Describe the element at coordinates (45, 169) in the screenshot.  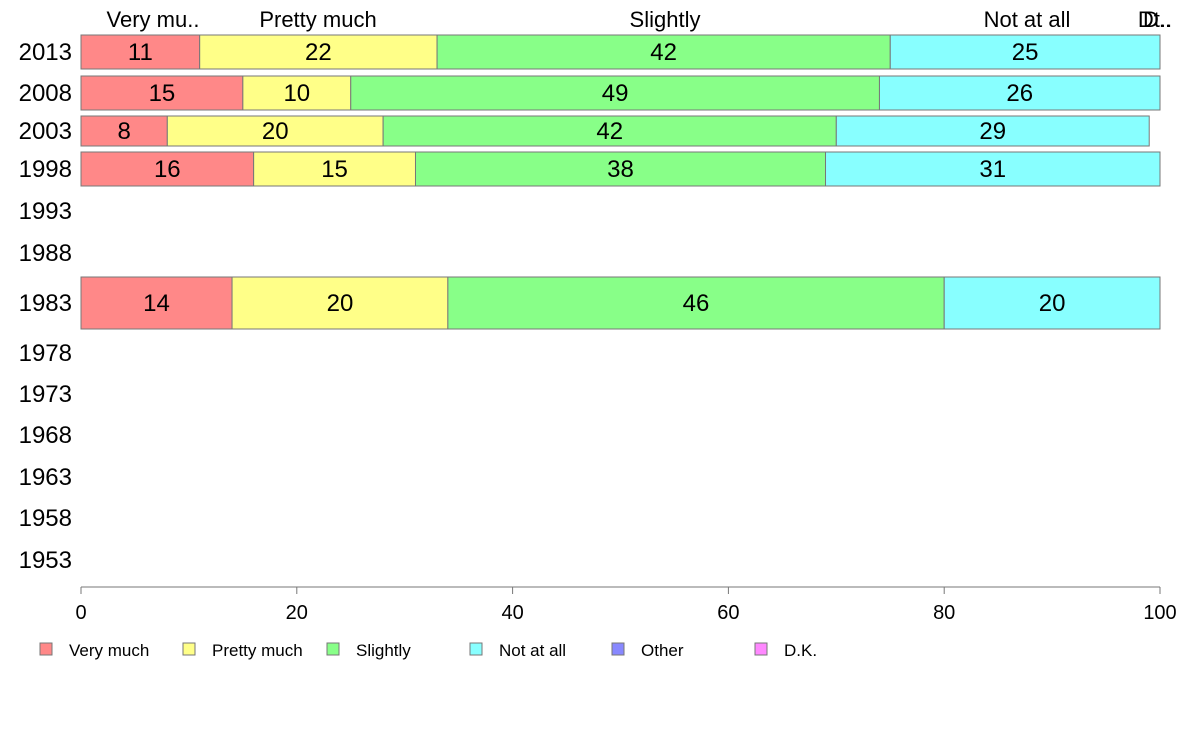
I see `y-tick-label: 1998` at that location.